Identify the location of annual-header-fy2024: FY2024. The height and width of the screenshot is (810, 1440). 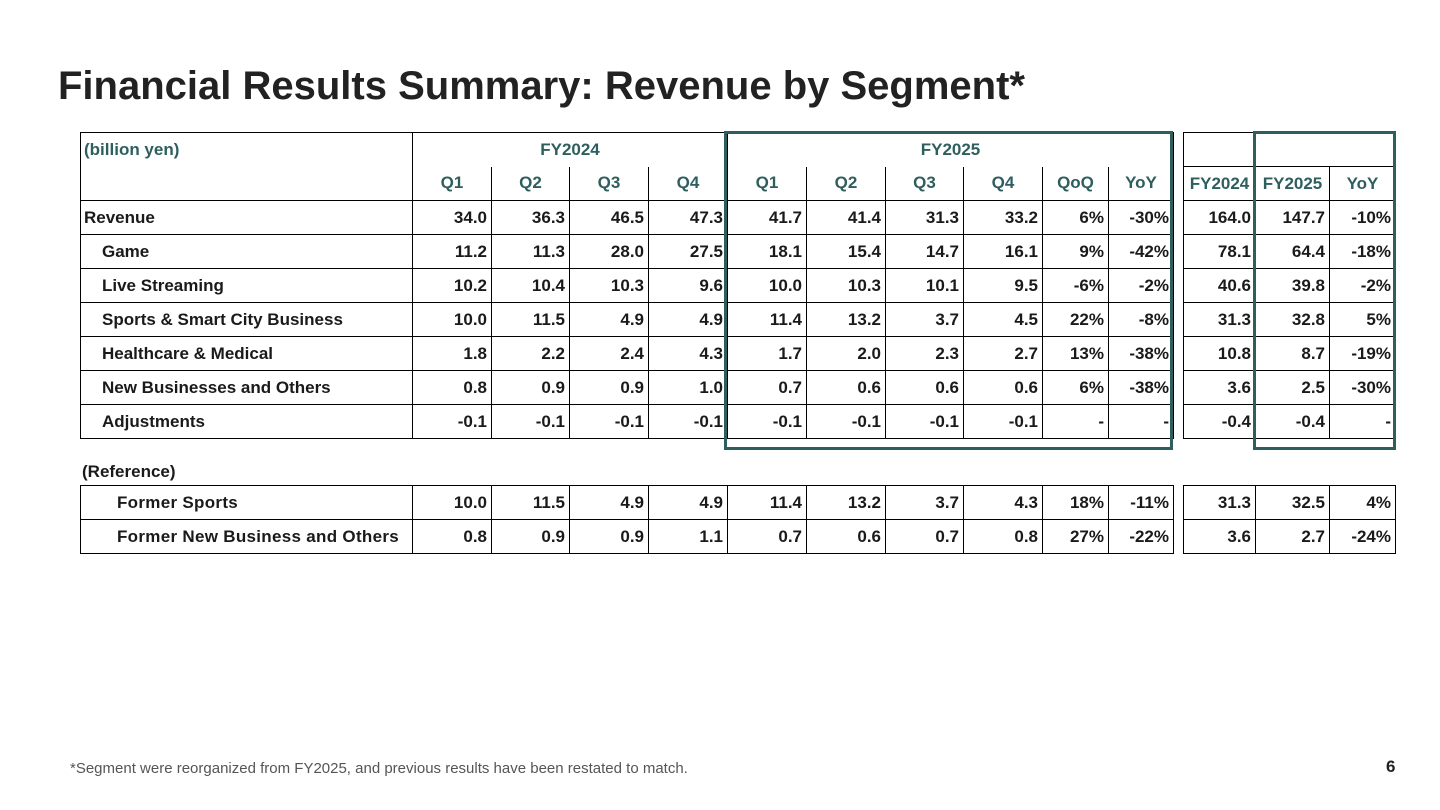
(1219, 183).